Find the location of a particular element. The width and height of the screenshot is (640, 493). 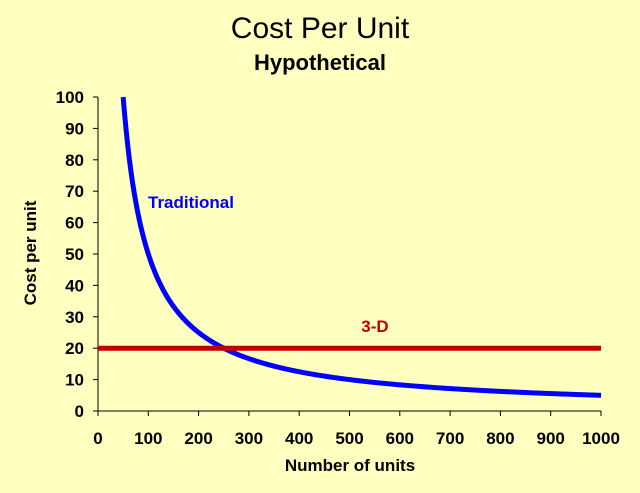

x-tick-label: 400 is located at coordinates (299, 438).